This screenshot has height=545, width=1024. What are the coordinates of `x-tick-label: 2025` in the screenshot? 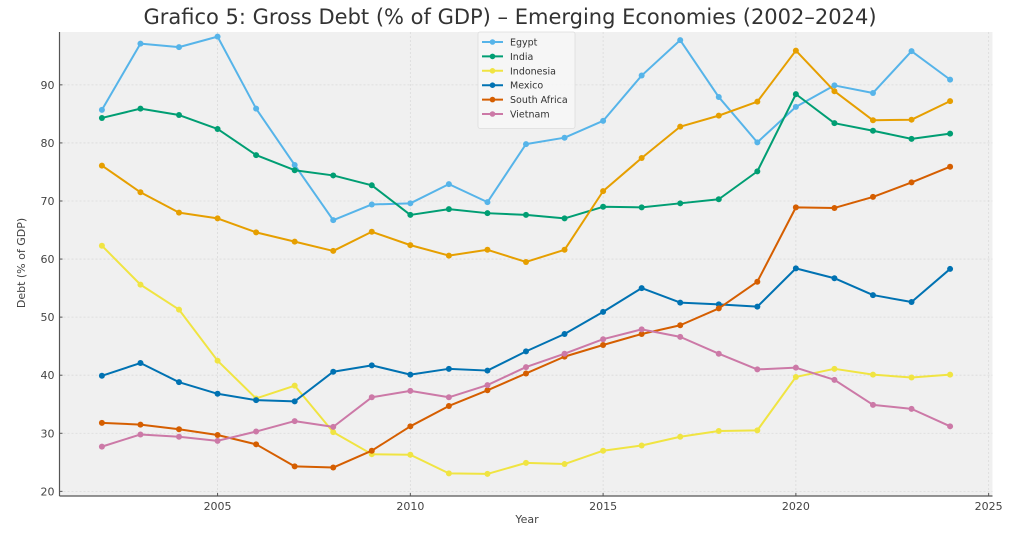 It's located at (989, 506).